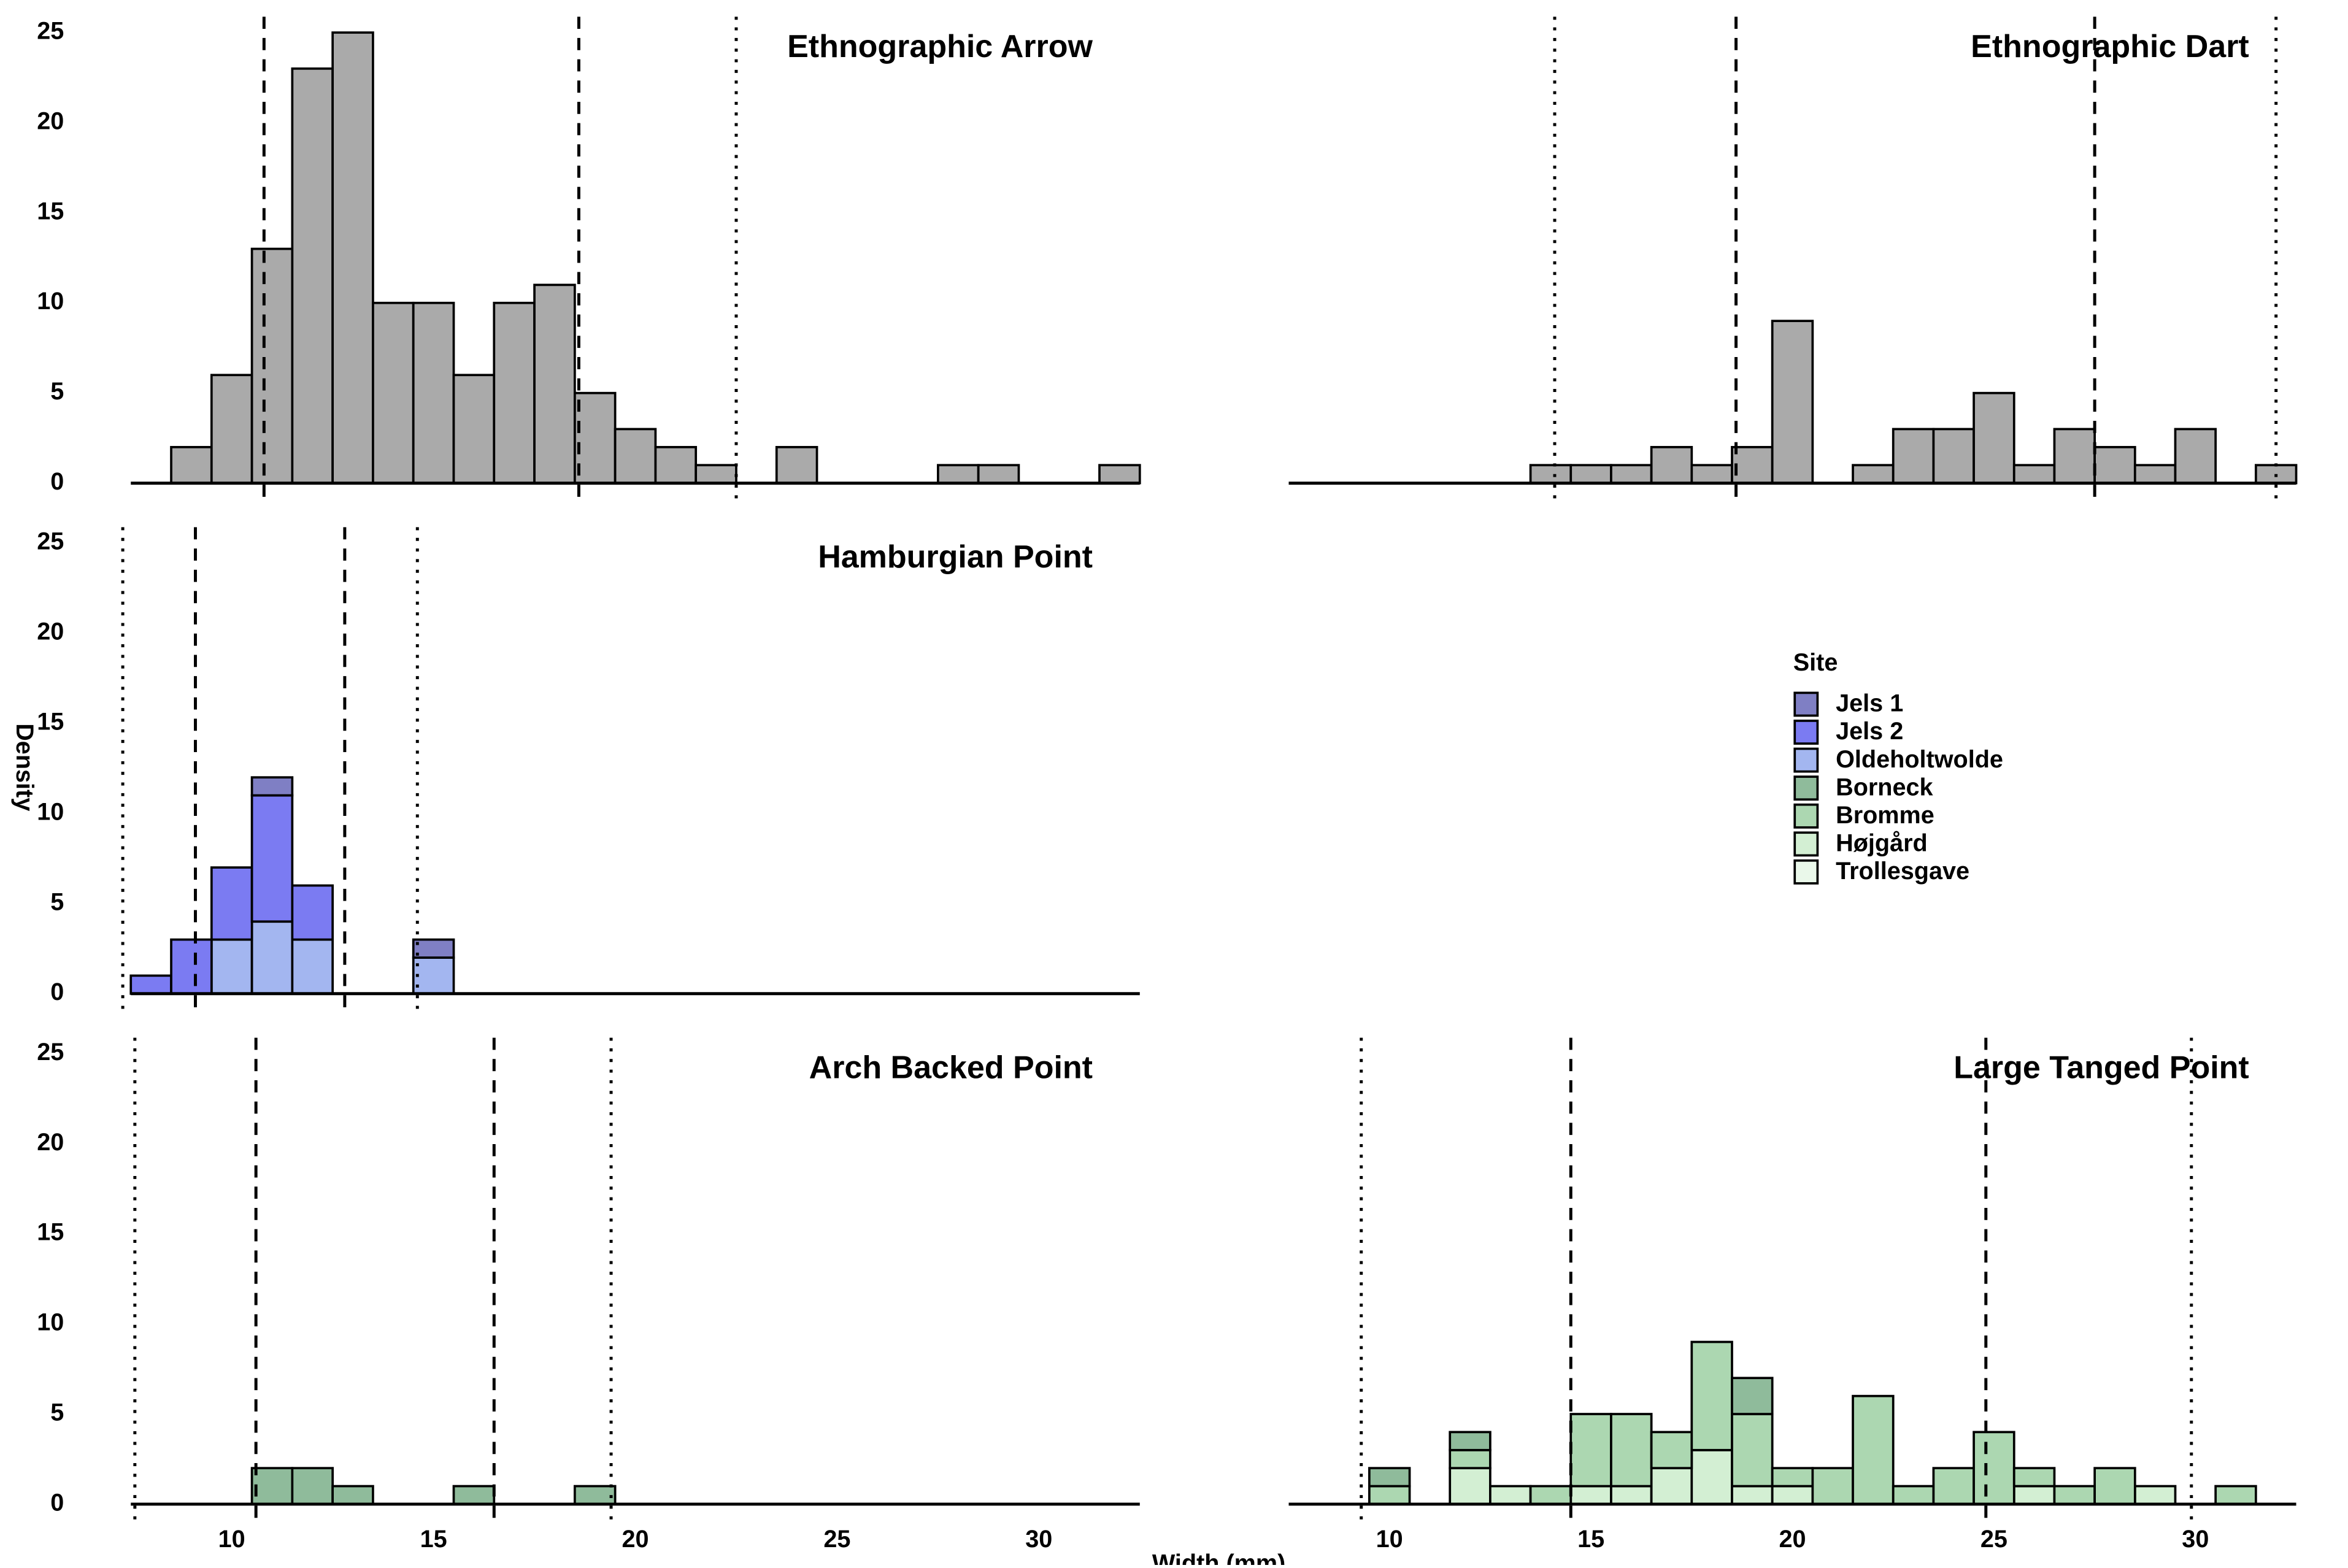 The image size is (2348, 1568). Describe the element at coordinates (1218, 1557) in the screenshot. I see `x-axis-label: Width (mm)` at that location.